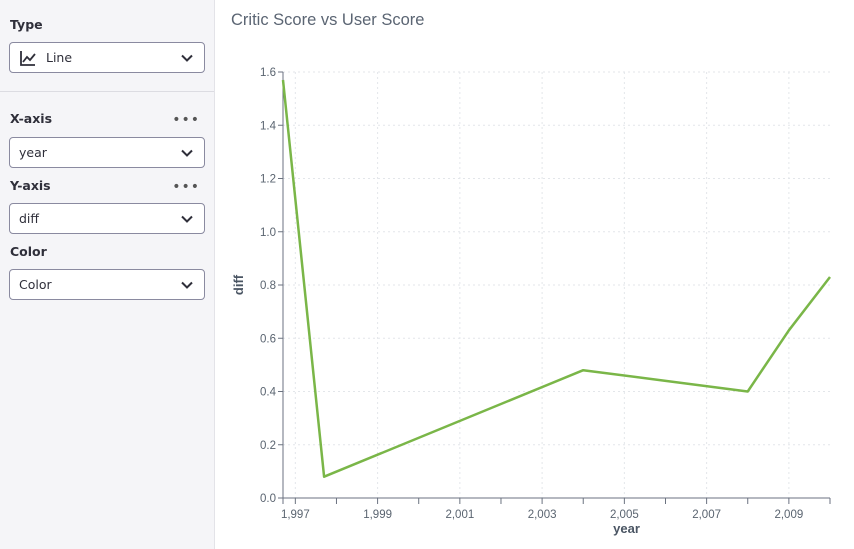 The height and width of the screenshot is (549, 854). What do you see at coordinates (268, 286) in the screenshot?
I see `y-tick-label: 0.8` at bounding box center [268, 286].